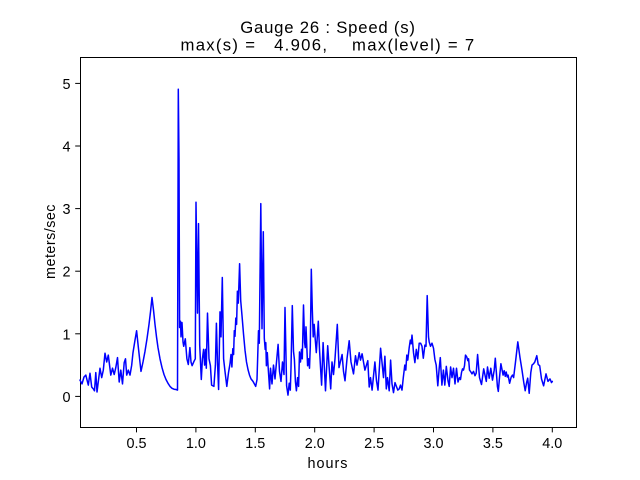  Describe the element at coordinates (328, 464) in the screenshot. I see `svg-text: hours` at that location.